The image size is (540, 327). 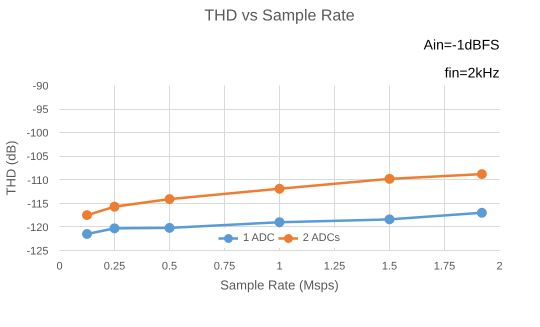 What do you see at coordinates (472, 72) in the screenshot?
I see `text: fin=2kHz` at bounding box center [472, 72].